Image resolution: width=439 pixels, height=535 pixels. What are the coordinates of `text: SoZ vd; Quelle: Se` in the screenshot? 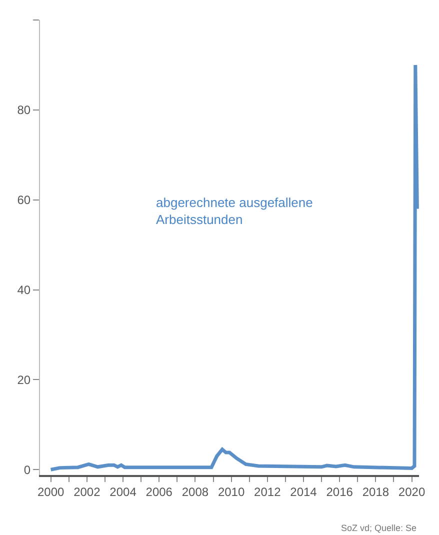 It's located at (379, 528).